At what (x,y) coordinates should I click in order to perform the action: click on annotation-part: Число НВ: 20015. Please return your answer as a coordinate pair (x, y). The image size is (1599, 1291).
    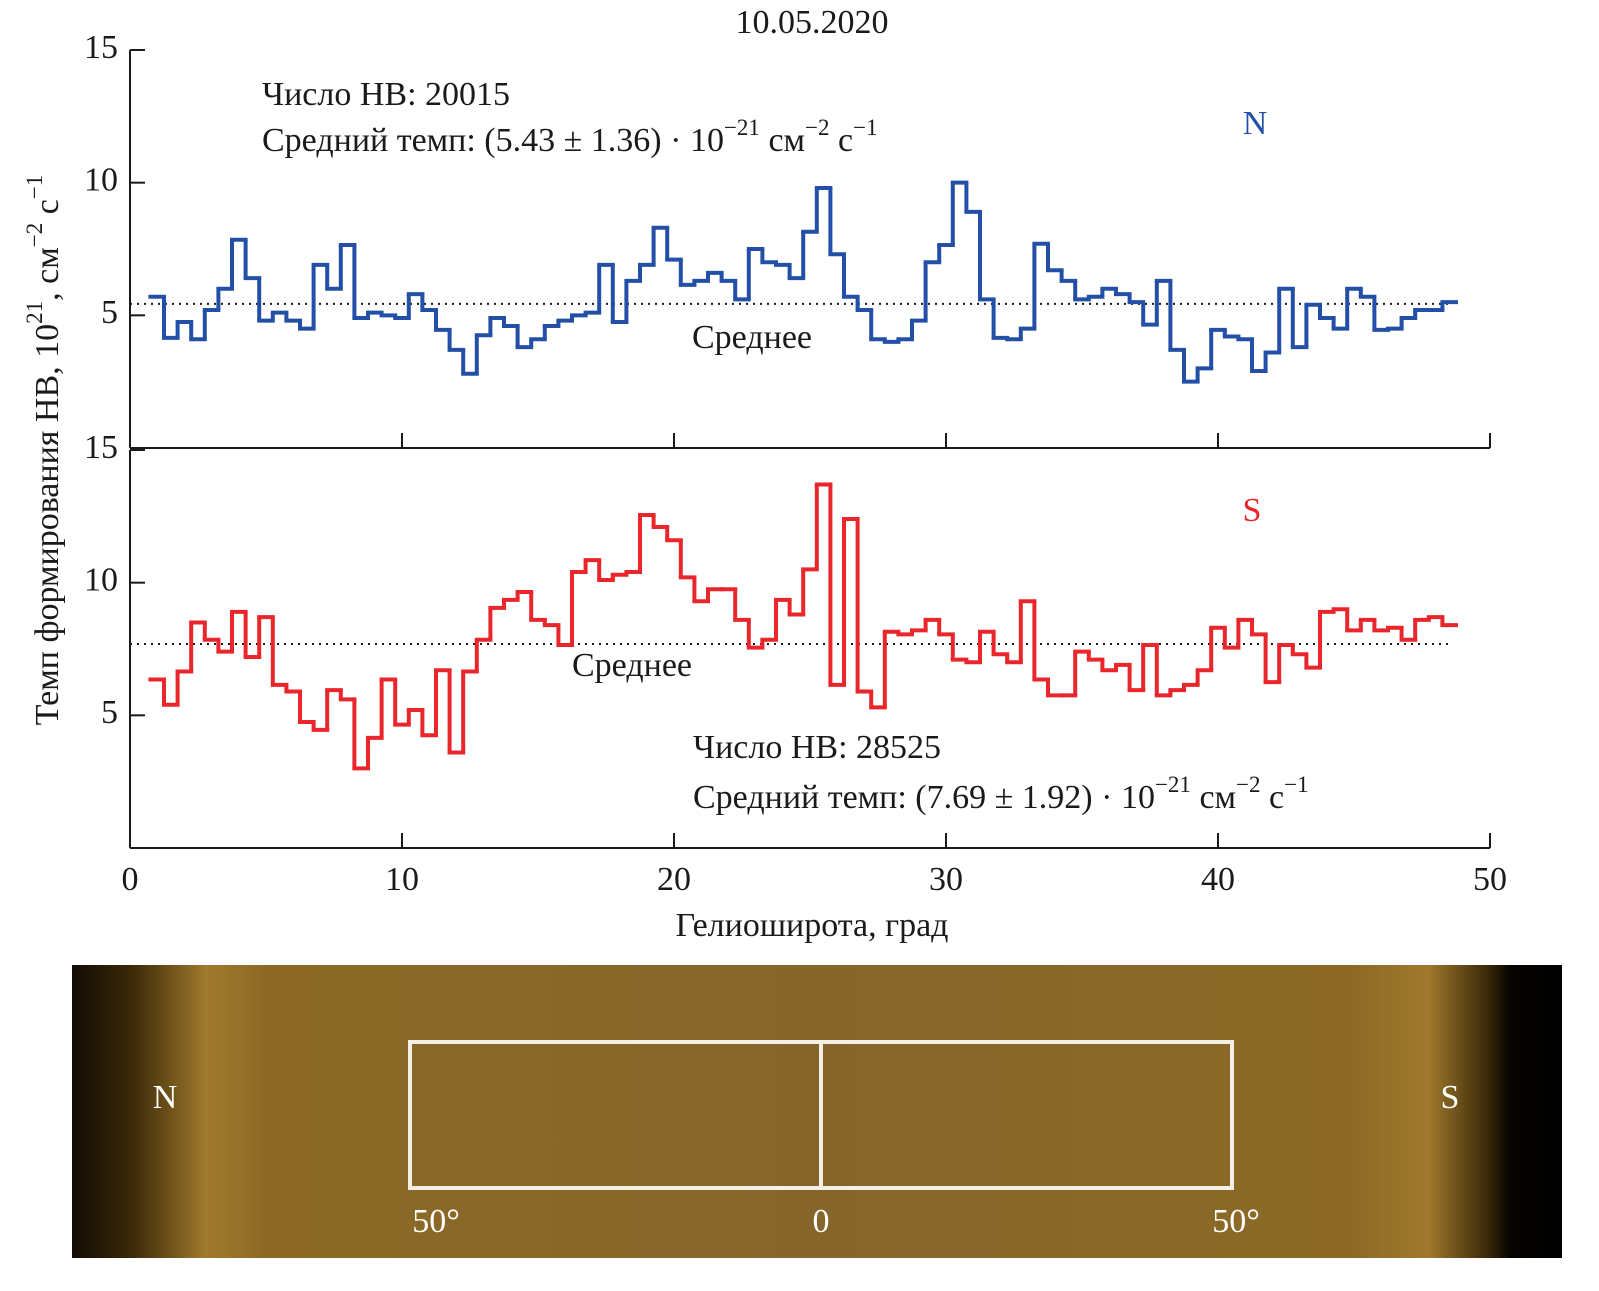
    Looking at the image, I should click on (386, 94).